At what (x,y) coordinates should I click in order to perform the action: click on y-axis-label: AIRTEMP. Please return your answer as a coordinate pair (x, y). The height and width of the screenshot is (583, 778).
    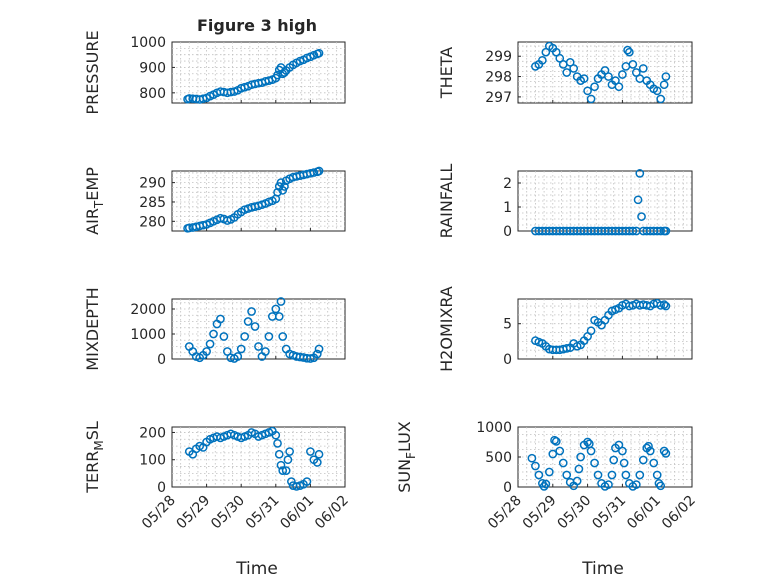
    Looking at the image, I should click on (94, 201).